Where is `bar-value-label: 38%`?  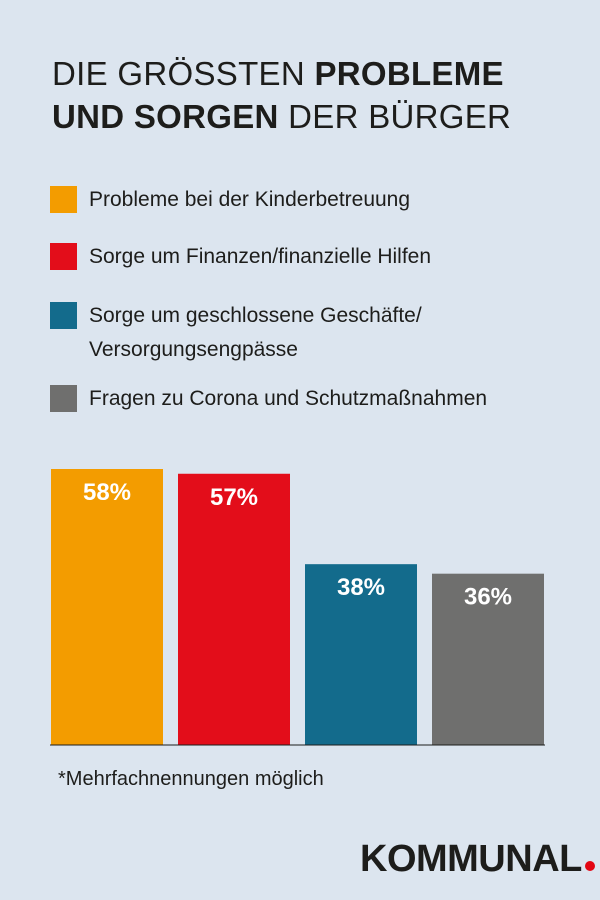 bar-value-label: 38% is located at coordinates (361, 587).